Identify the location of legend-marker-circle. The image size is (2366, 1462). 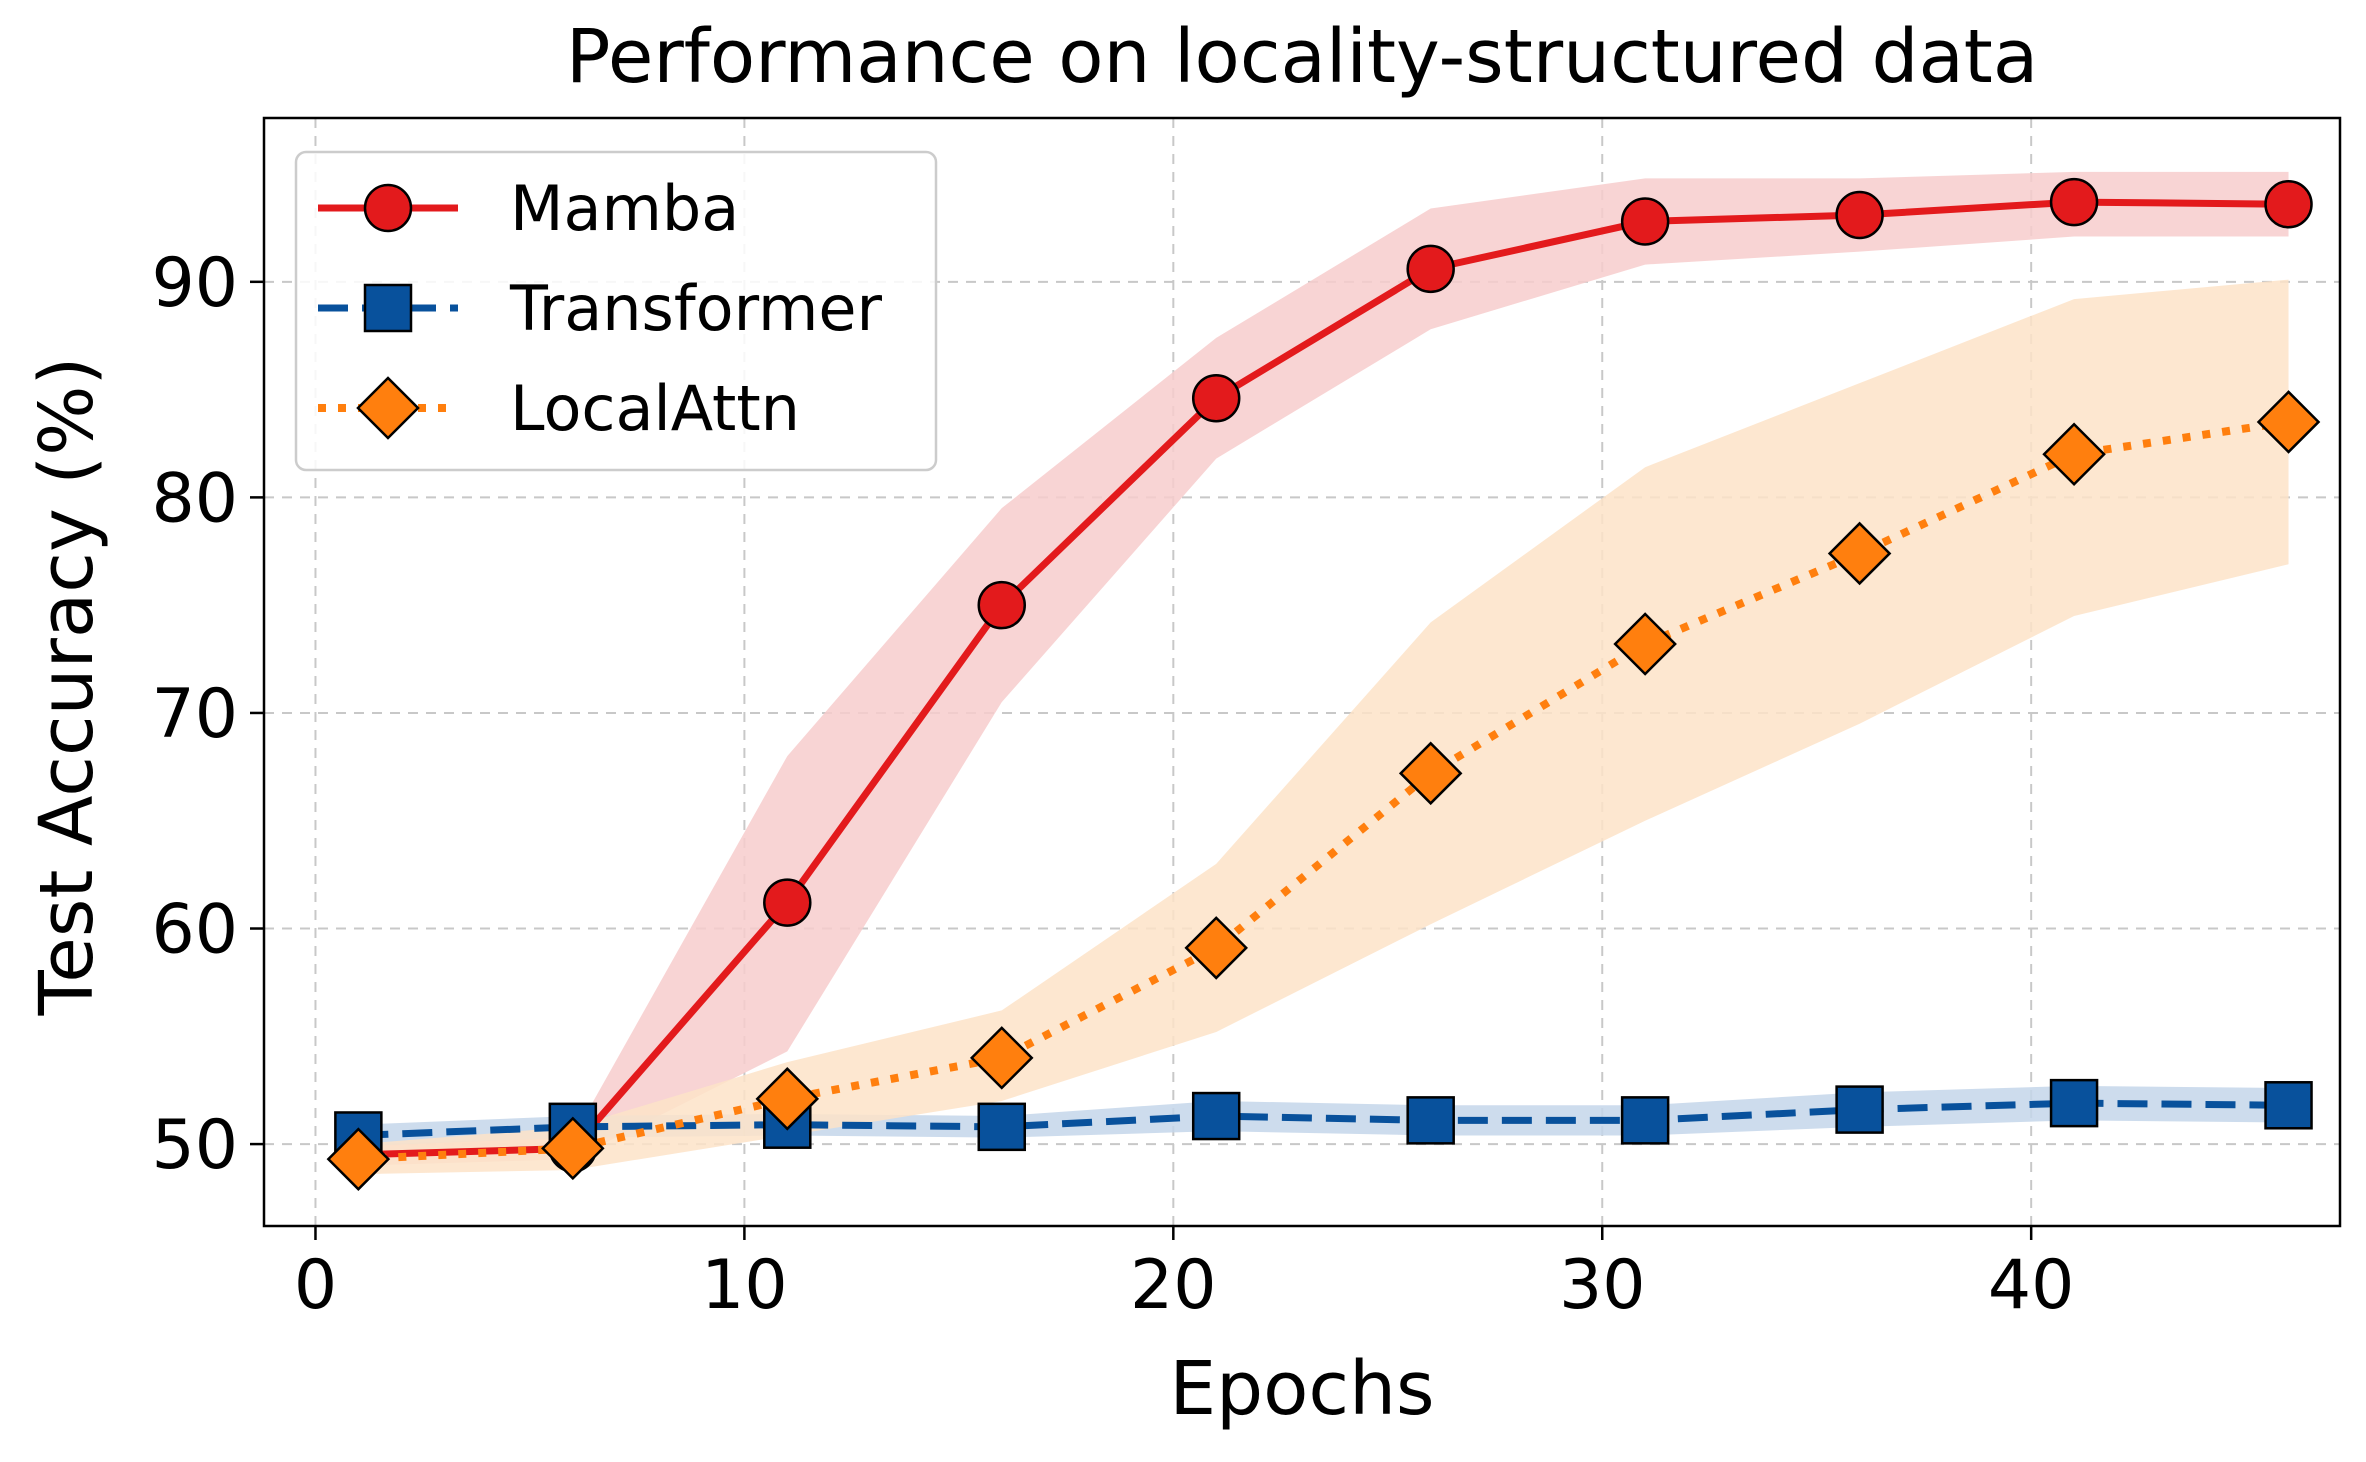
(388, 208).